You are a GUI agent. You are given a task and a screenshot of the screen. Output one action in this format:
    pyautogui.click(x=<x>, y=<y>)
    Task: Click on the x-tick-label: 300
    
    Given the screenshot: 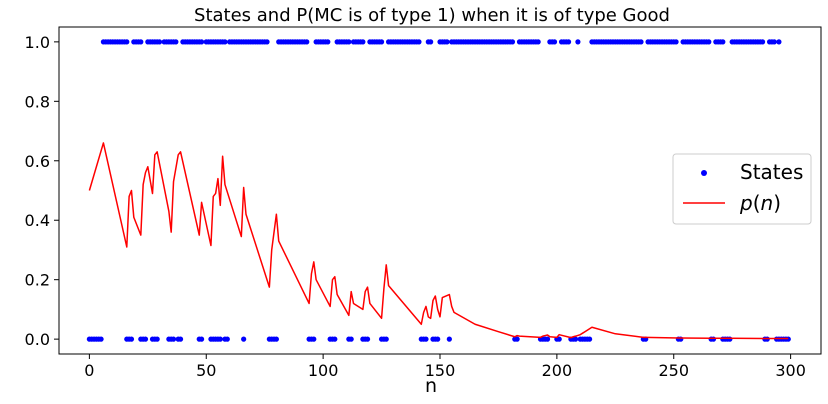 What is the action you would take?
    pyautogui.click(x=790, y=370)
    